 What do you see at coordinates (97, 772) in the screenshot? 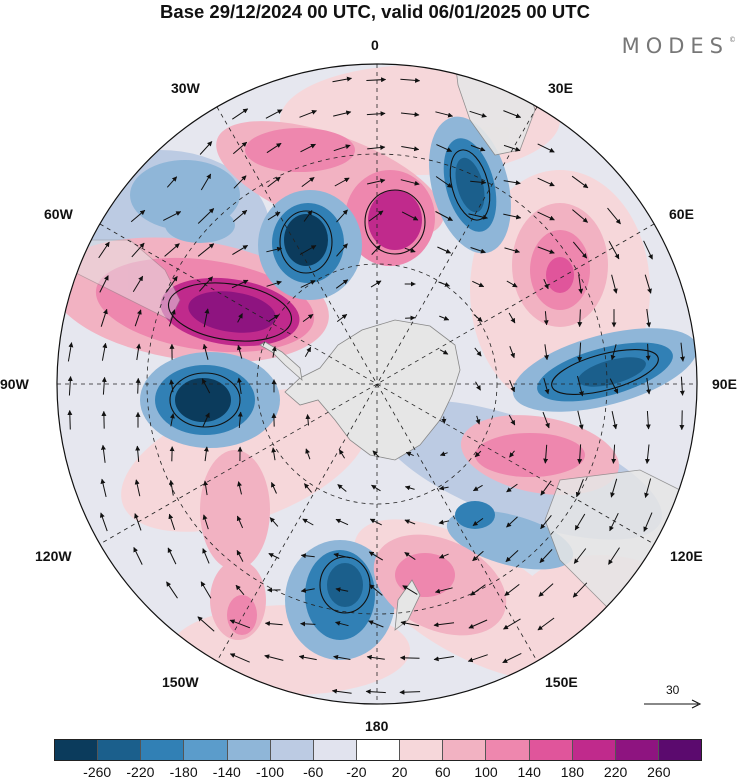
I see `colorbar-tick-label: -260` at bounding box center [97, 772].